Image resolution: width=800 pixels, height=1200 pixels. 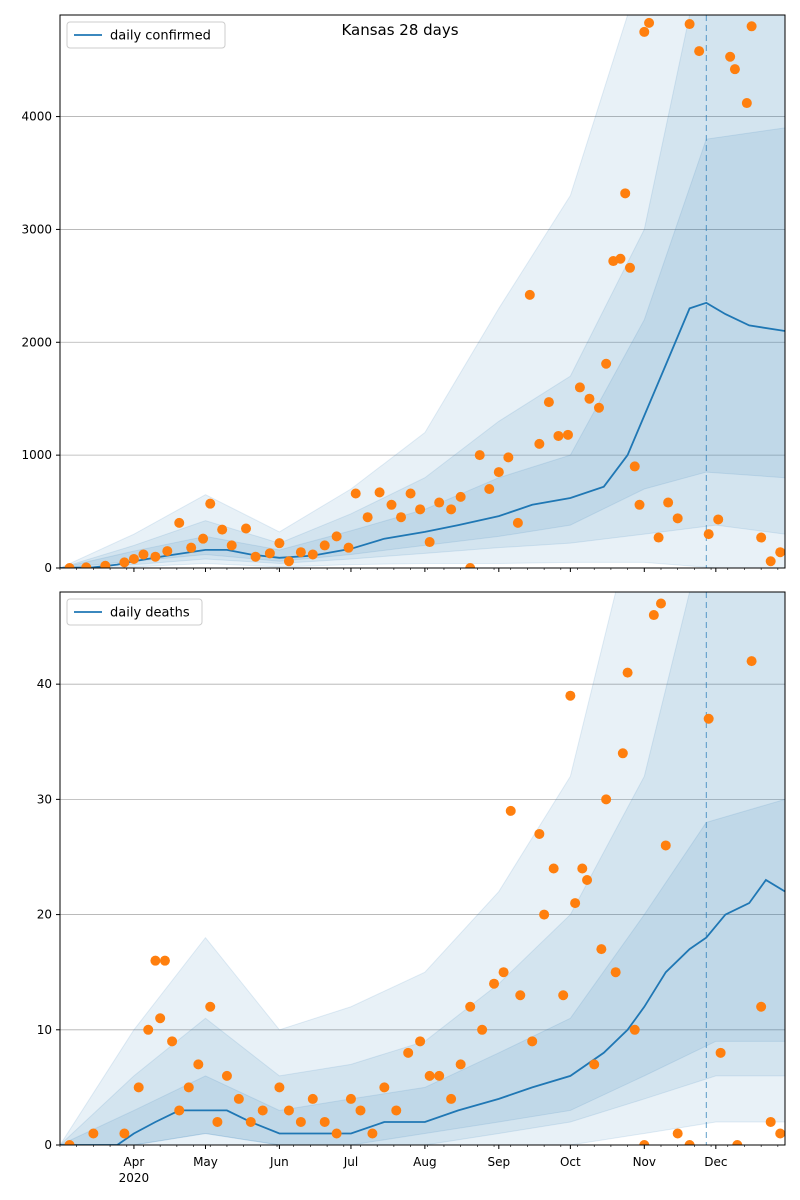 I want to click on x-tick-label: Dec, so click(x=715, y=1162).